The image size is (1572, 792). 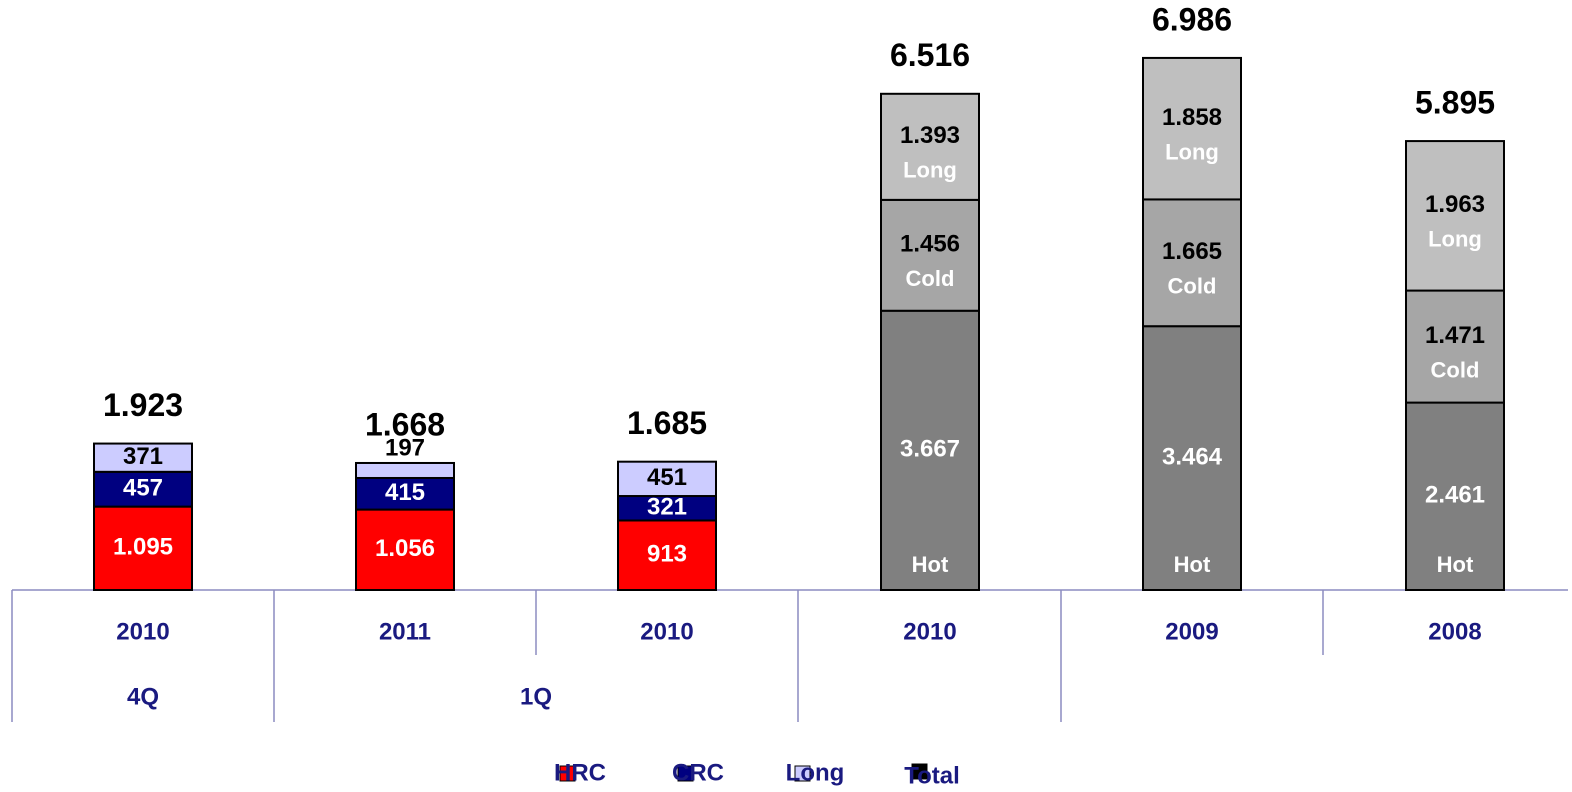 What do you see at coordinates (1455, 103) in the screenshot?
I see `total-label: 5.895` at bounding box center [1455, 103].